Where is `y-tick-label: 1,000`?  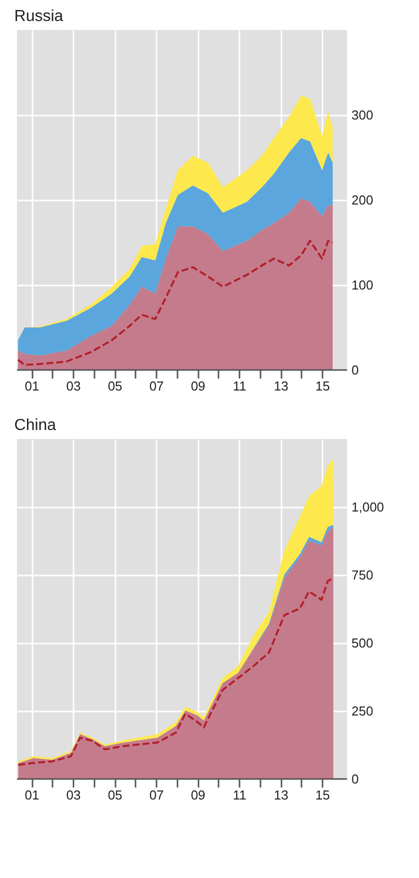 y-tick-label: 1,000 is located at coordinates (368, 507).